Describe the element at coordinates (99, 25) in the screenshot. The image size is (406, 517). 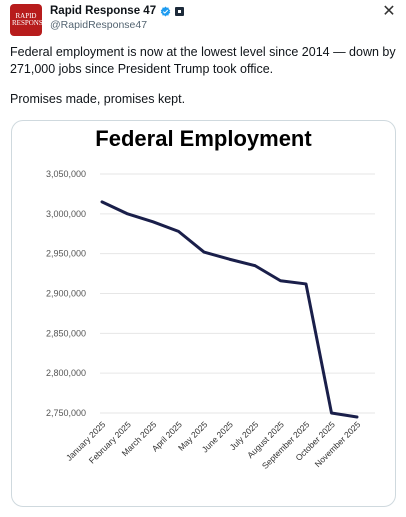
I see `account-handle: @RapidResponse47` at that location.